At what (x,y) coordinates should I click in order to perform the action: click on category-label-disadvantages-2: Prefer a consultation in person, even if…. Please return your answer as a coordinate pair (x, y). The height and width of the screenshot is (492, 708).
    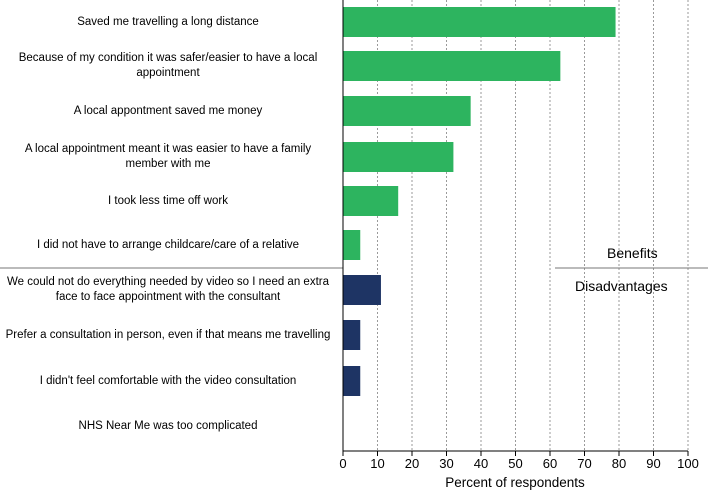
    Looking at the image, I should click on (168, 334).